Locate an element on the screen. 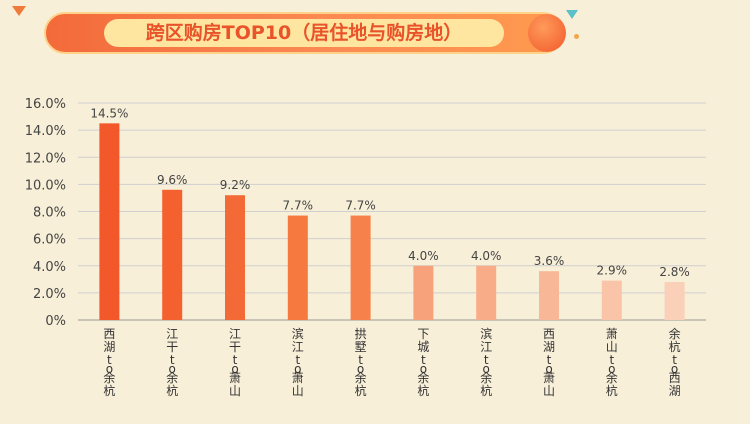 Image resolution: width=750 pixels, height=424 pixels. data-label: 2.8% is located at coordinates (674, 272).